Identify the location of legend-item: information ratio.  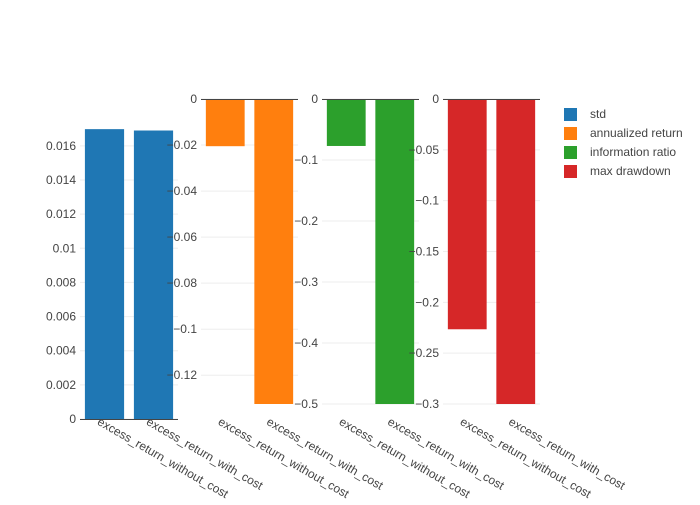
(620, 152).